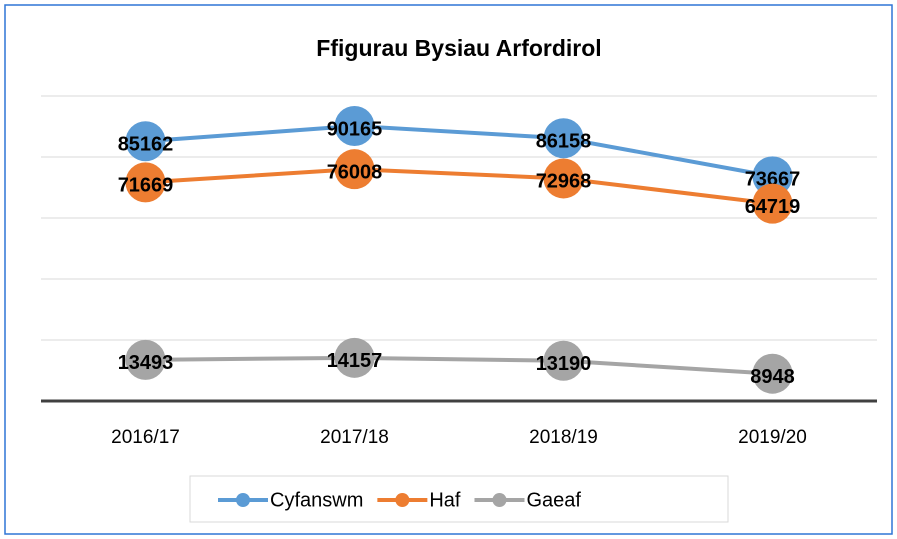 This screenshot has height=539, width=897. I want to click on data-label: 90165, so click(355, 129).